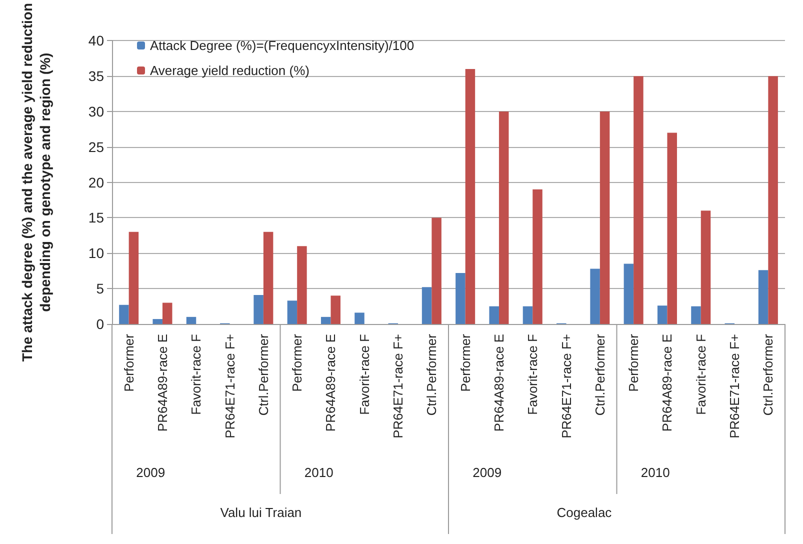 The height and width of the screenshot is (544, 803). What do you see at coordinates (282, 45) in the screenshot?
I see `legend-label: Attack Degree (%)=(FrequencyxIntensity)/100` at bounding box center [282, 45].